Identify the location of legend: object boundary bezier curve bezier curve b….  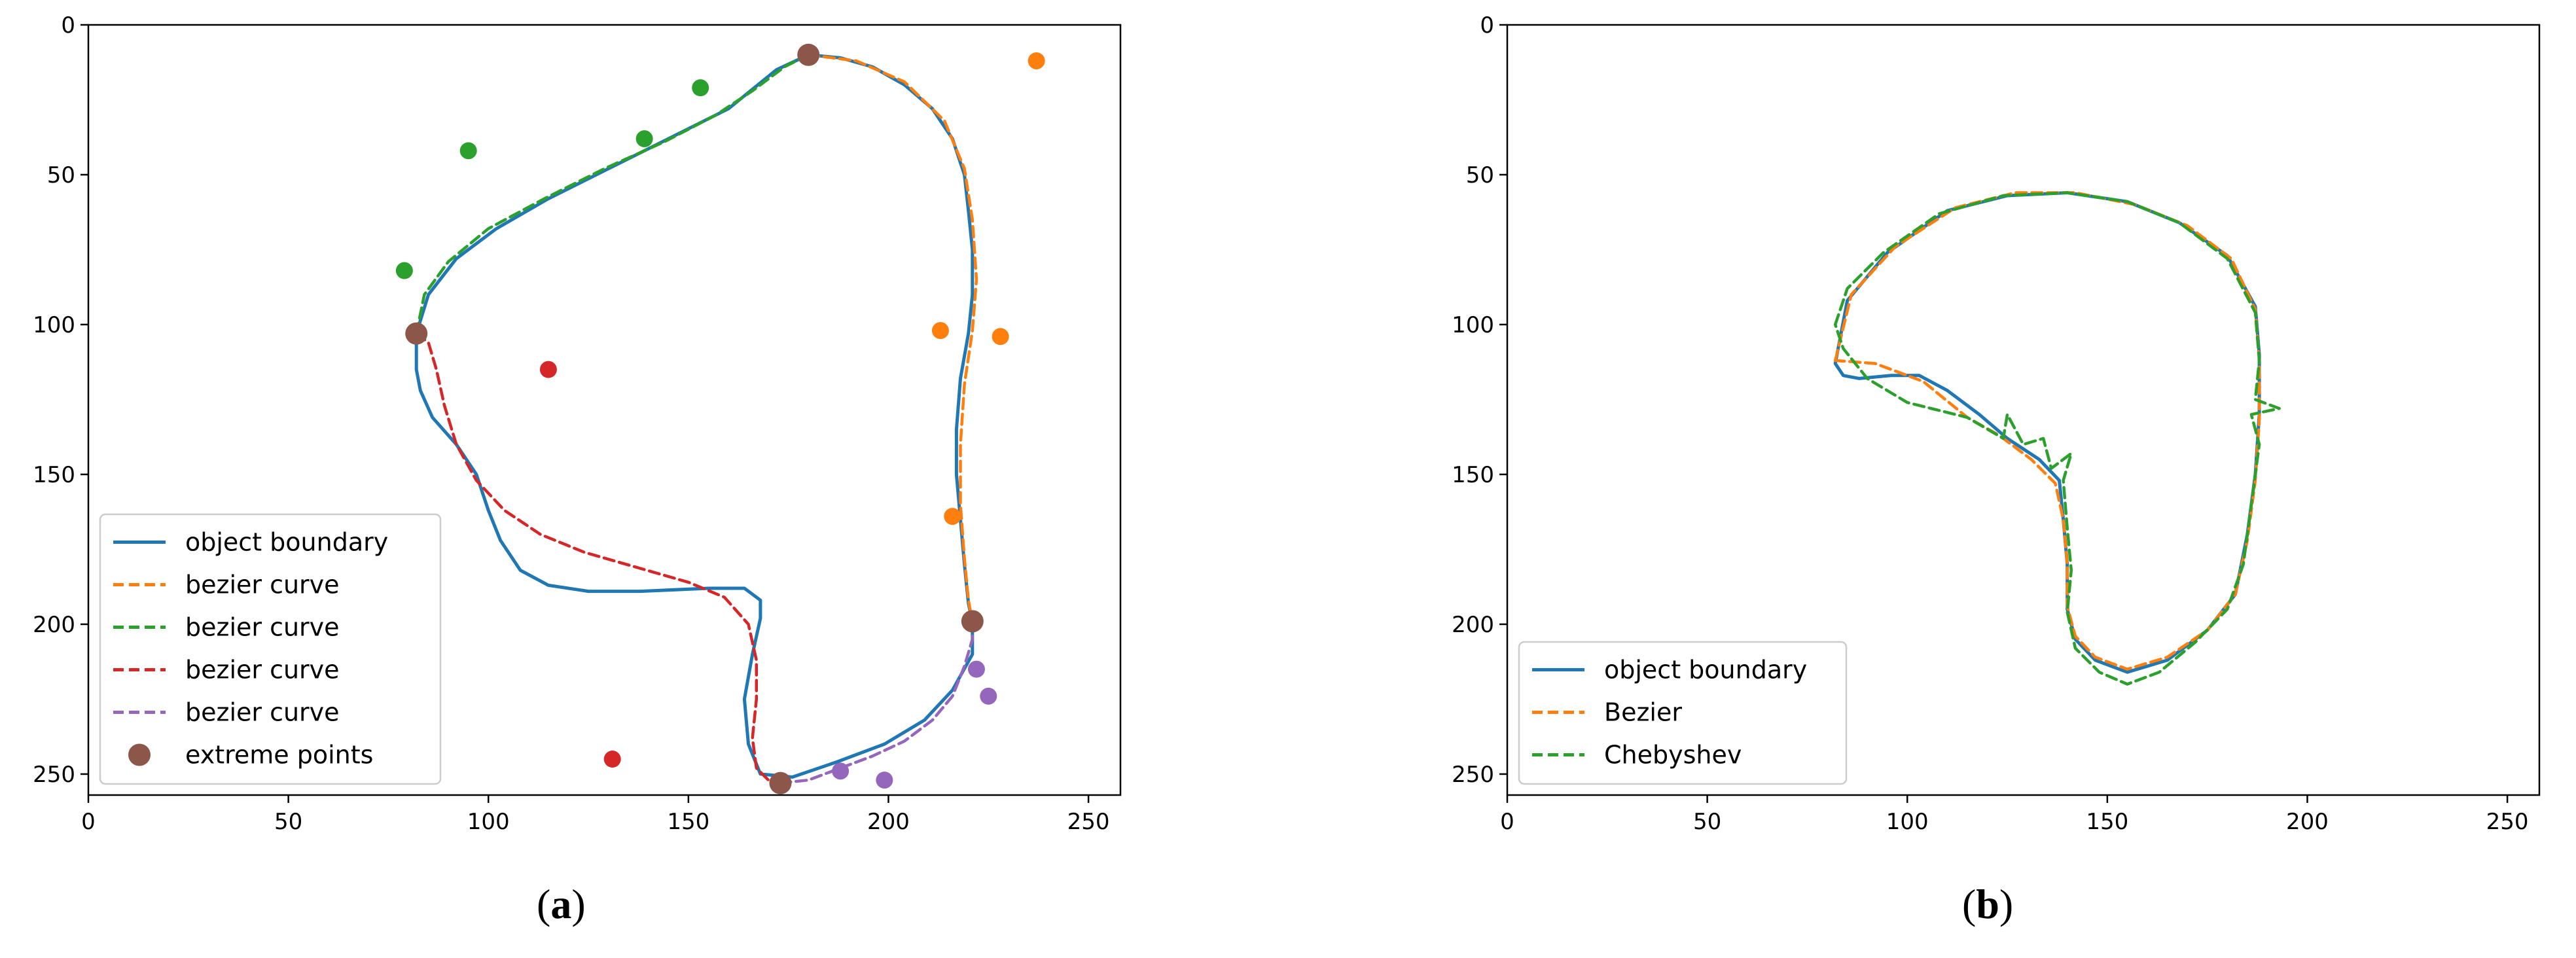
(270, 649).